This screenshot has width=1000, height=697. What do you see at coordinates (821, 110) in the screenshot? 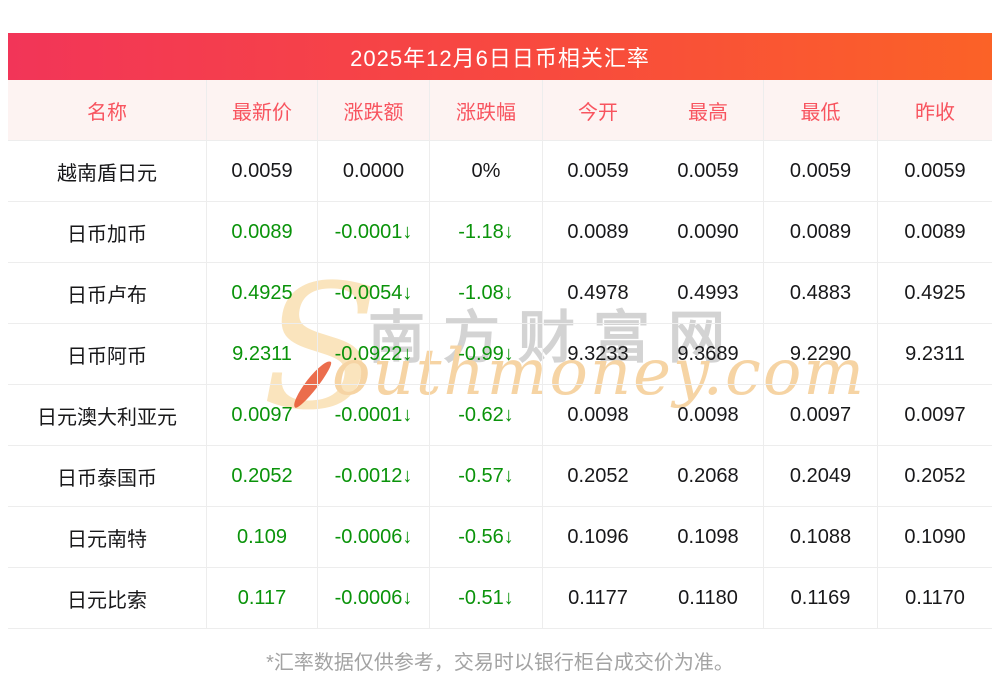
I see `header-low: 最低` at bounding box center [821, 110].